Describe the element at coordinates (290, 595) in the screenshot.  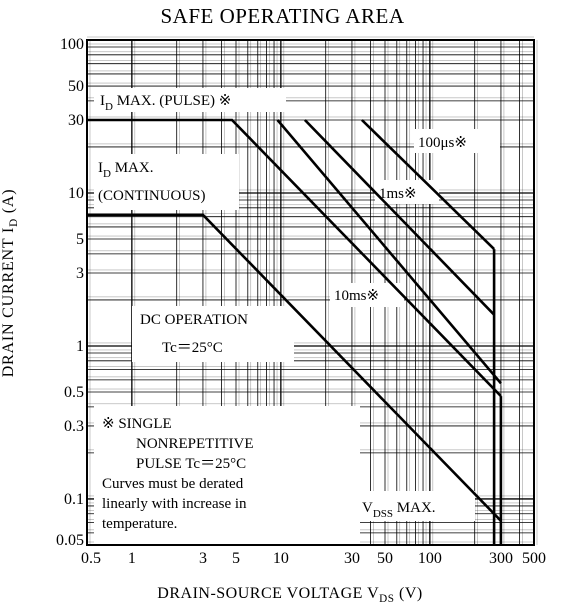
I see `x-axis-label: DRAIN-SOURCE VOLTAGE VDS (V)` at that location.